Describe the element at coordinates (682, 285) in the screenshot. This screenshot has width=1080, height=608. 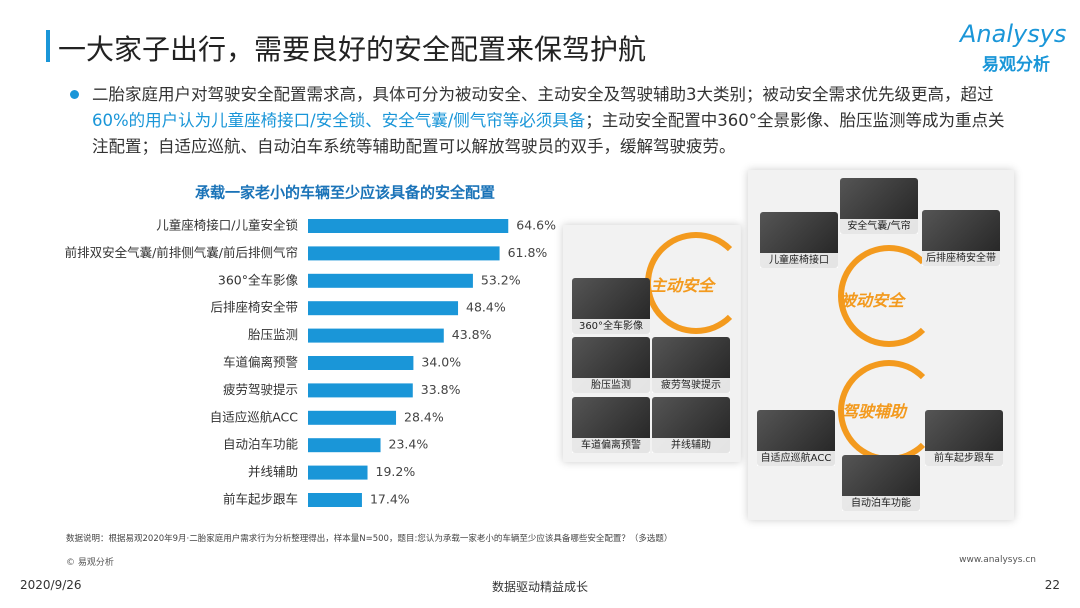
I see `group-label: 主动安全` at that location.